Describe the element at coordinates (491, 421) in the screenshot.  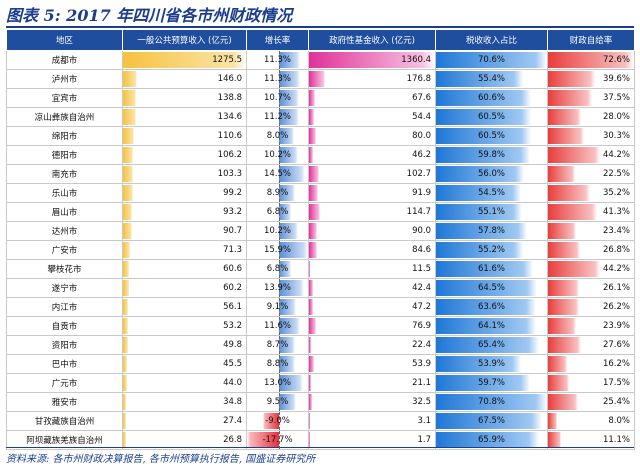
I see `tax-share-cell: 67.5%` at that location.